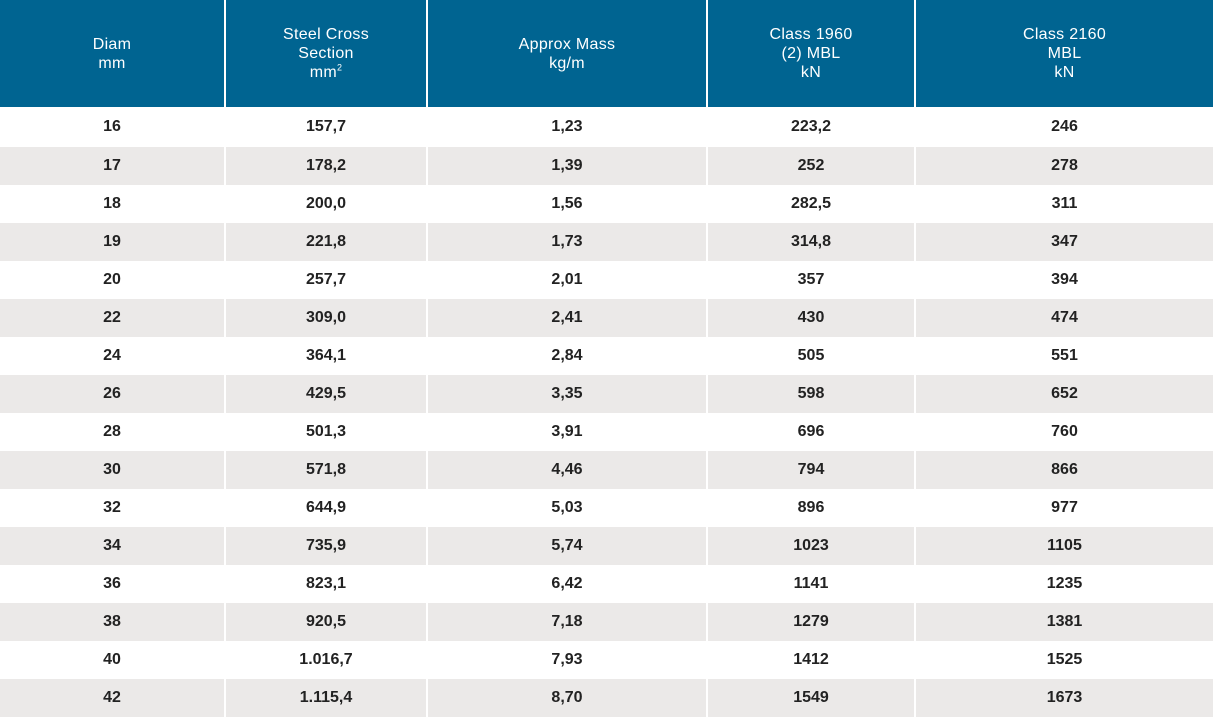 This screenshot has width=1213, height=717. What do you see at coordinates (1064, 53) in the screenshot?
I see `header-class-2160-mbl: Class 2160 MBL kN` at bounding box center [1064, 53].